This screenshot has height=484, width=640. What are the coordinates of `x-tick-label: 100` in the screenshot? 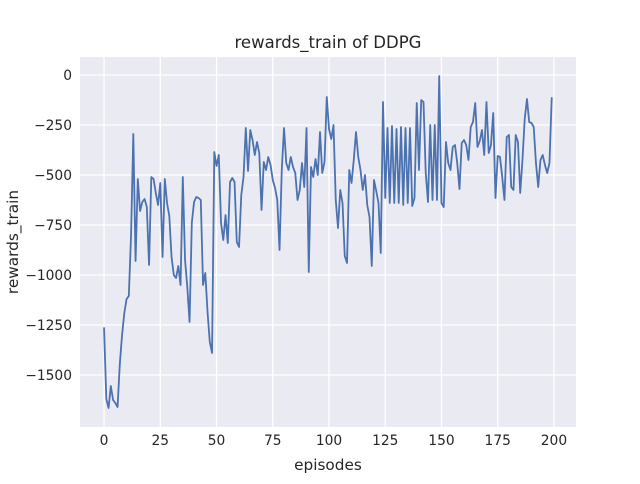 It's located at (329, 441).